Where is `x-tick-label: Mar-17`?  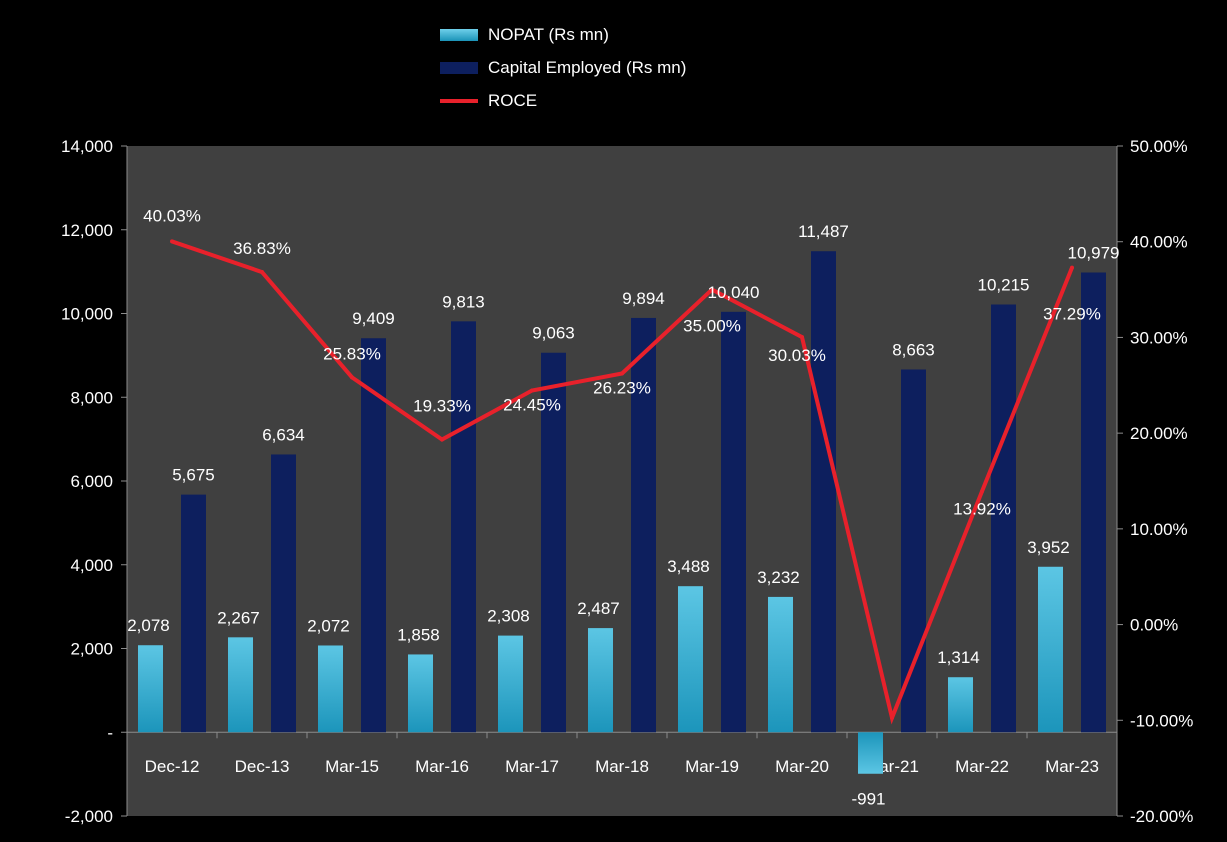 x-tick-label: Mar-17 is located at coordinates (532, 766).